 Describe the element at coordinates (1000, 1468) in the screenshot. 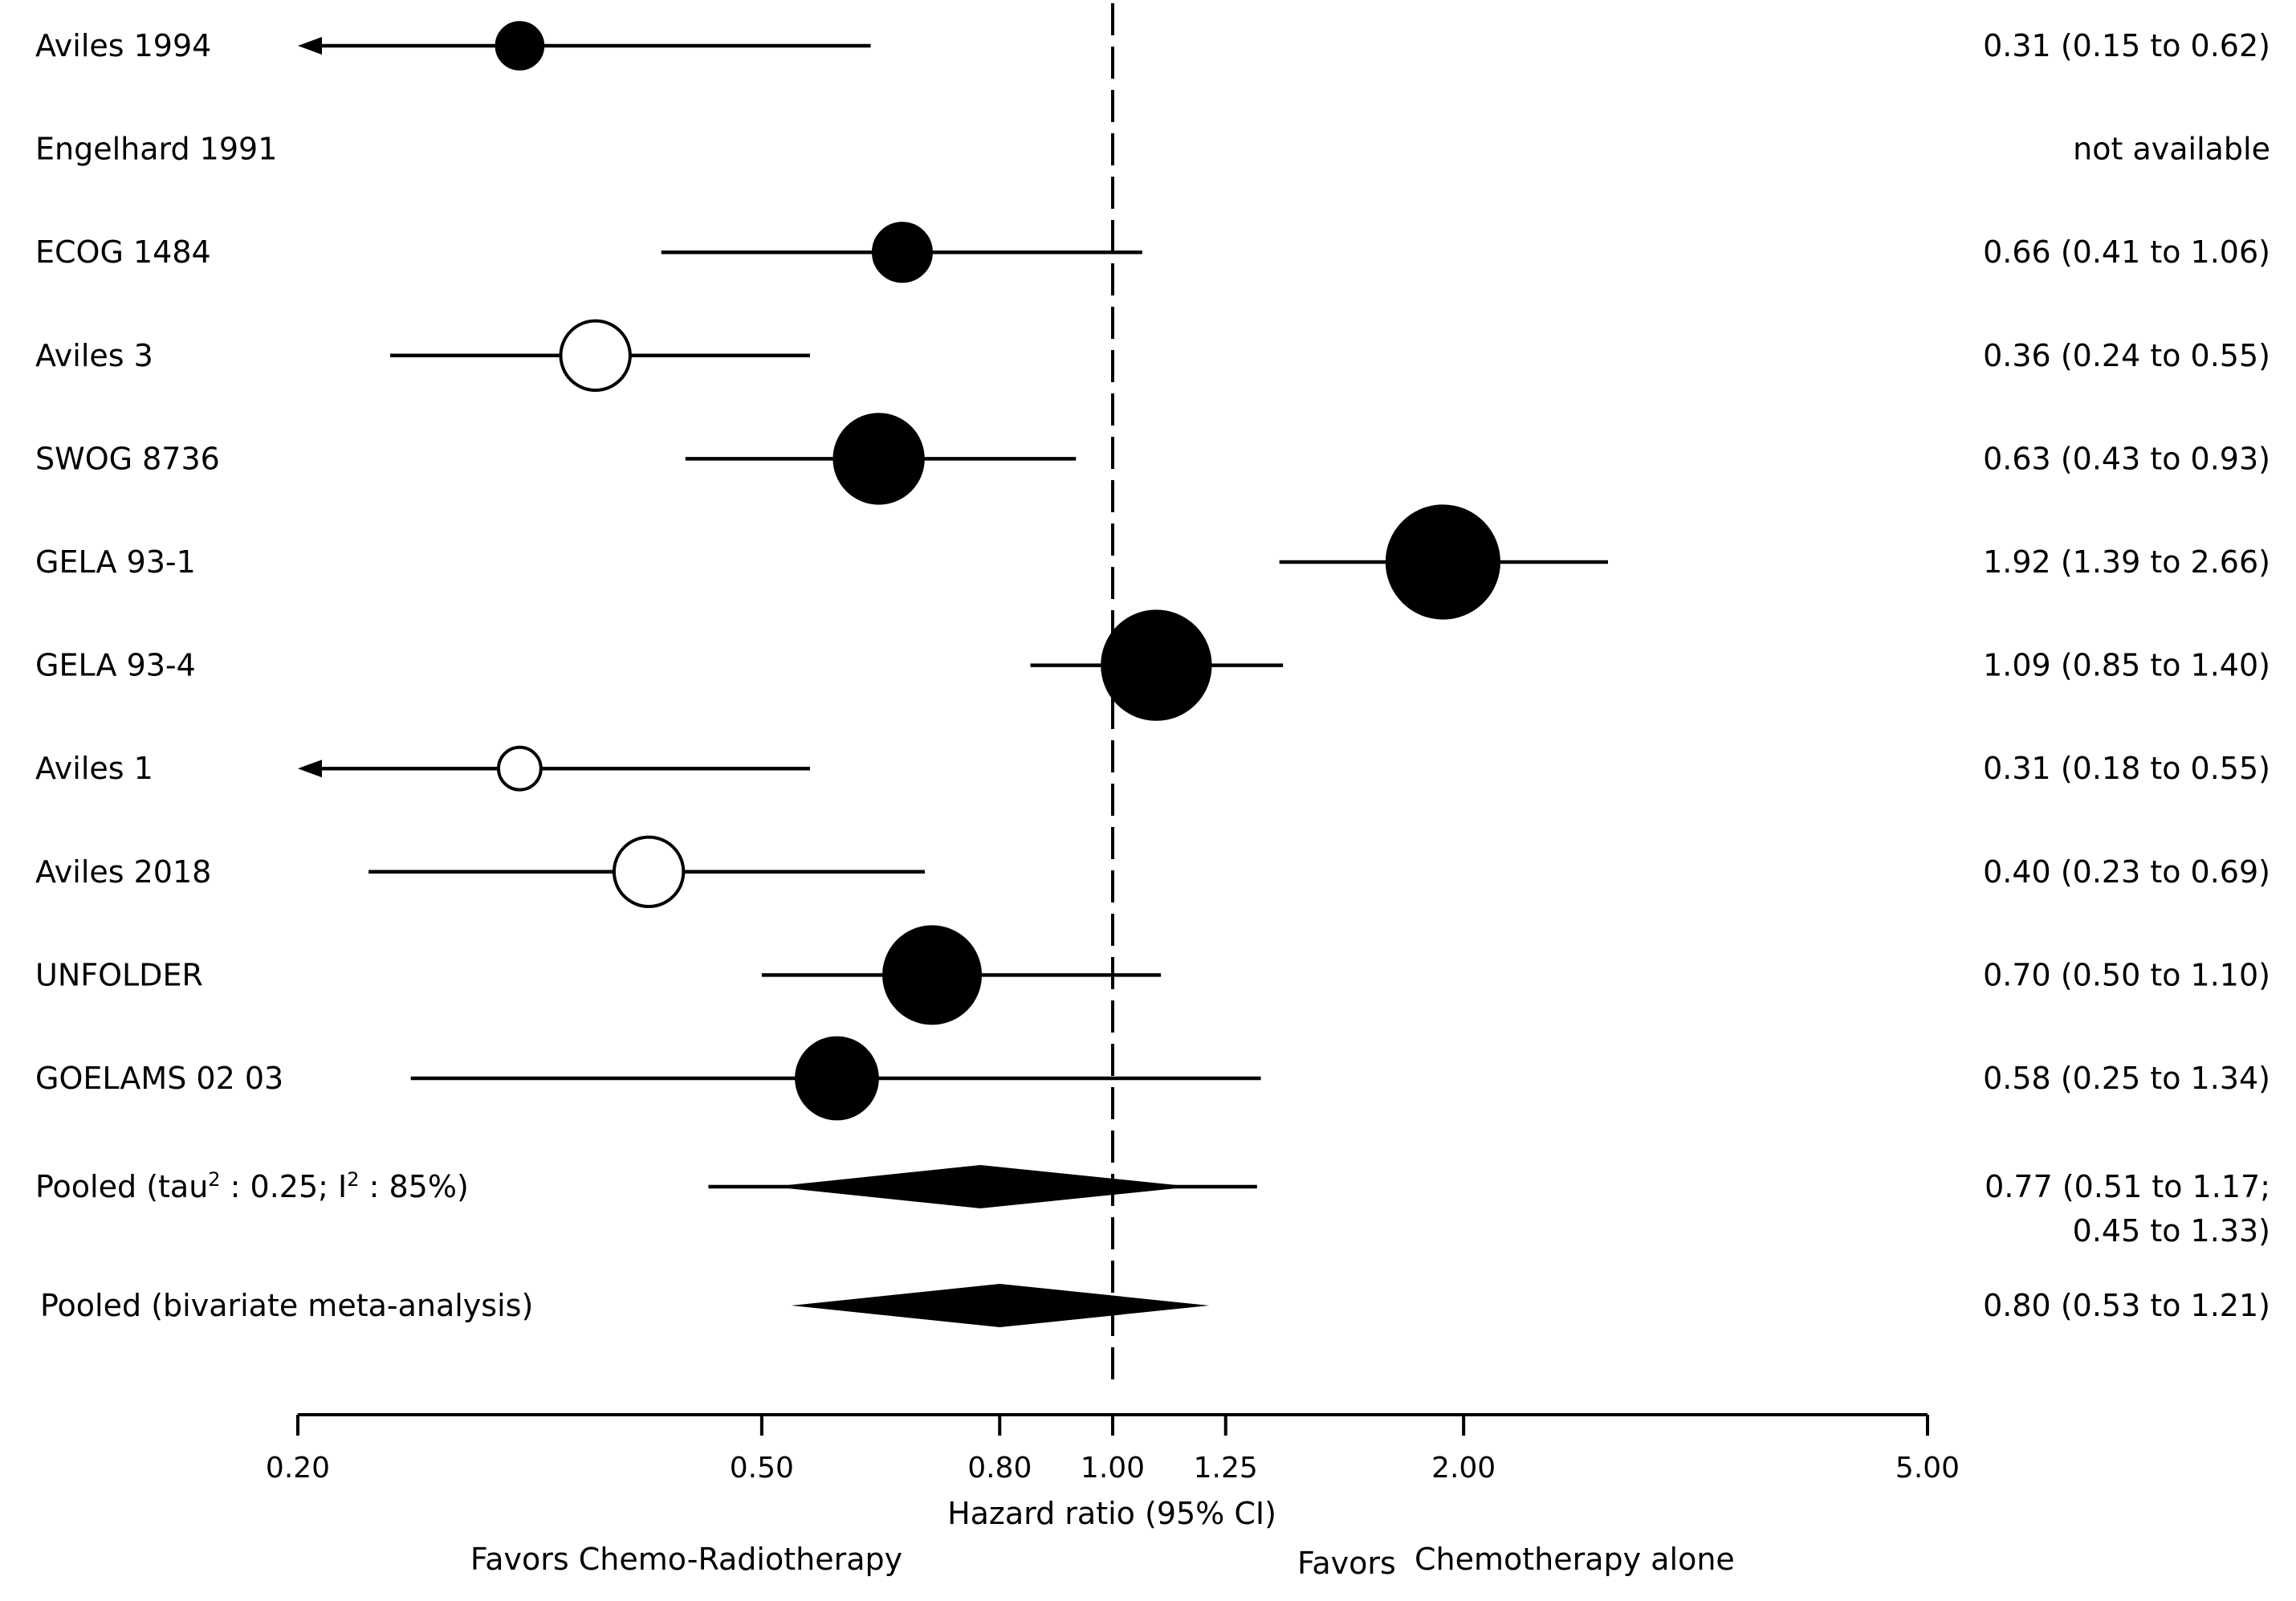

I see `x-tick-label-0-80: 0.80` at that location.